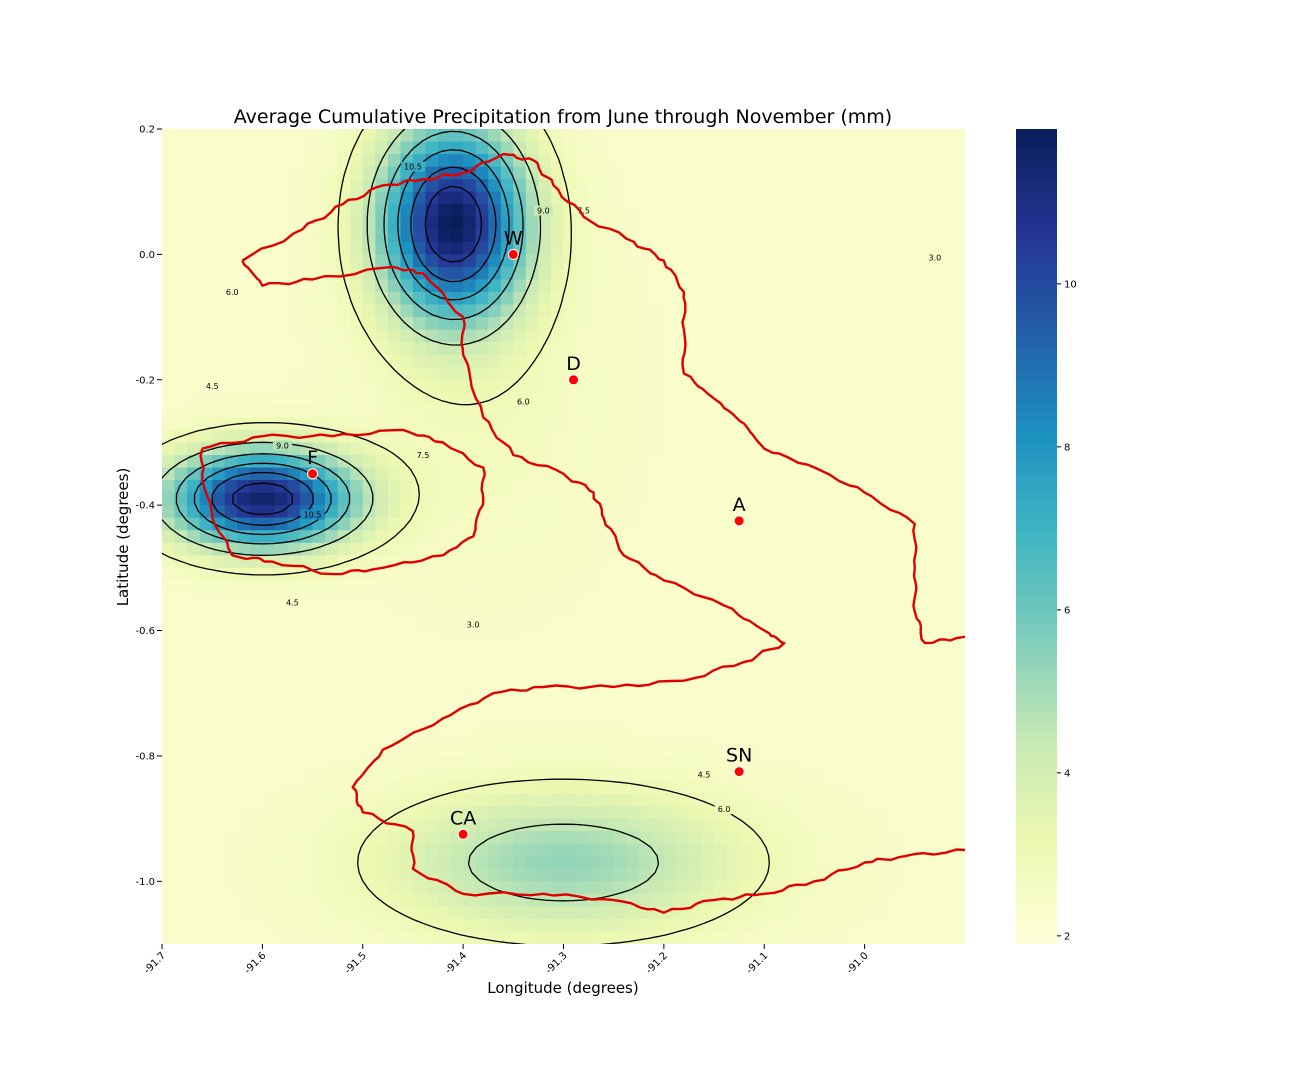 This screenshot has width=1296, height=1080. What do you see at coordinates (123, 537) in the screenshot?
I see `y-axis-label: Latitude (degrees)` at bounding box center [123, 537].